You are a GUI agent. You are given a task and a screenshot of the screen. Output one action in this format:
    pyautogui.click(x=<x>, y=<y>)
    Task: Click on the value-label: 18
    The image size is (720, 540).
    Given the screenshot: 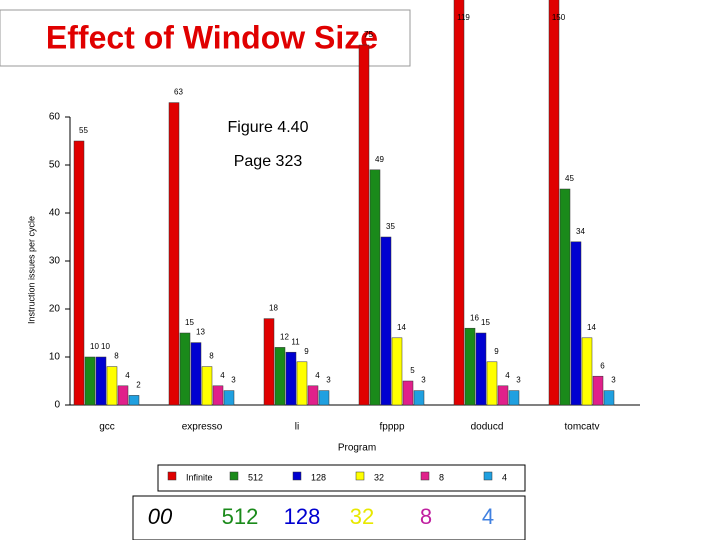 What is the action you would take?
    pyautogui.click(x=273, y=308)
    